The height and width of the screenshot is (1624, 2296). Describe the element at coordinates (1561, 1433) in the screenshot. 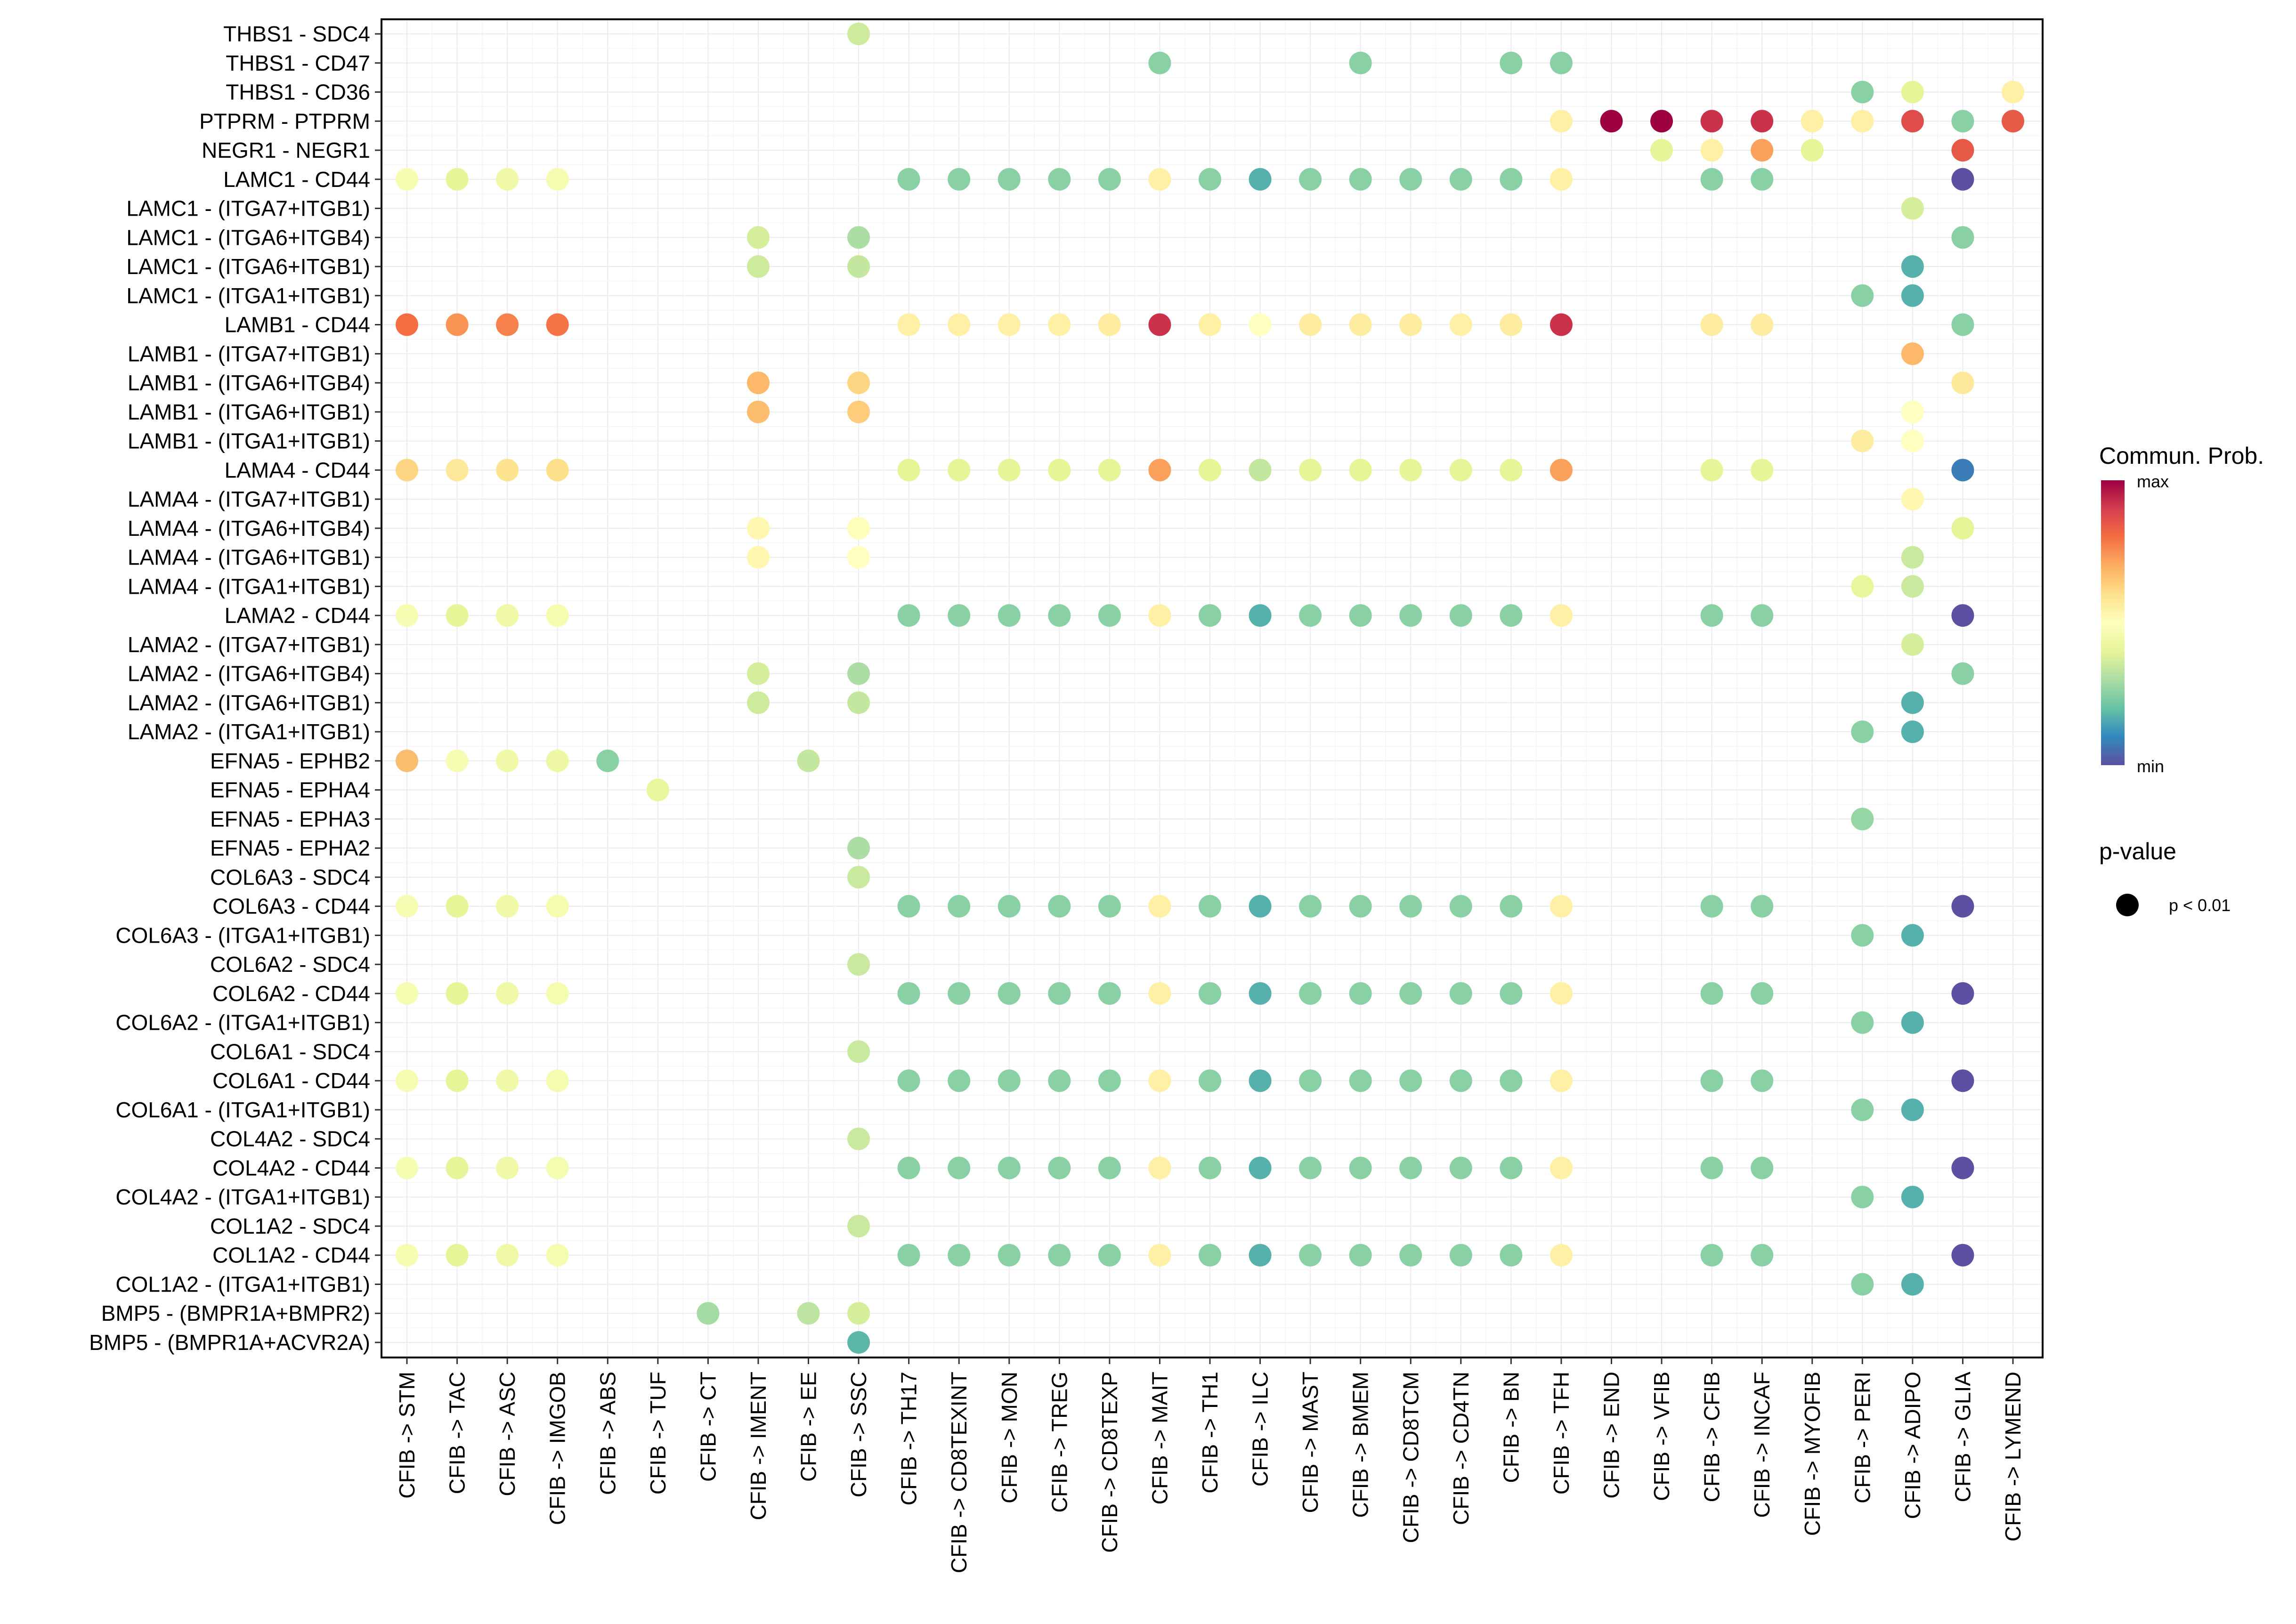

I see `x-tick-label: CFIB -> TFH` at that location.